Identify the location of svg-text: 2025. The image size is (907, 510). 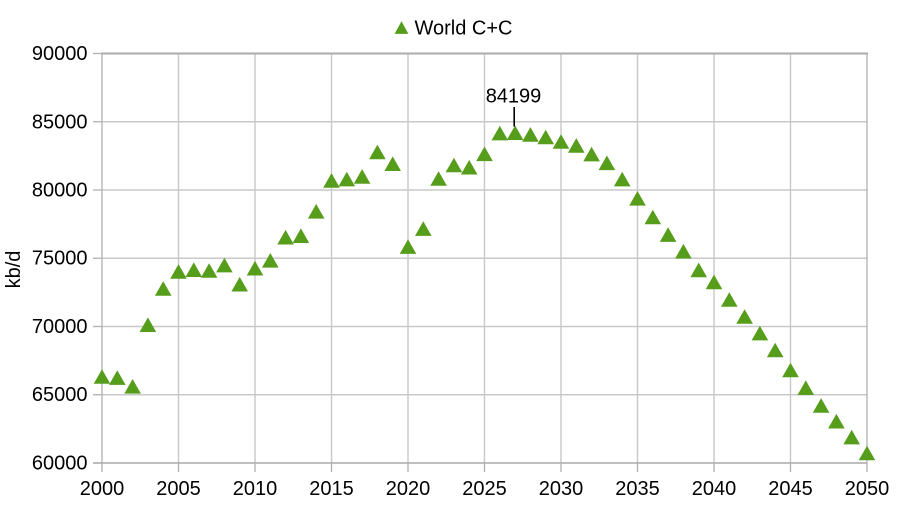
(484, 489).